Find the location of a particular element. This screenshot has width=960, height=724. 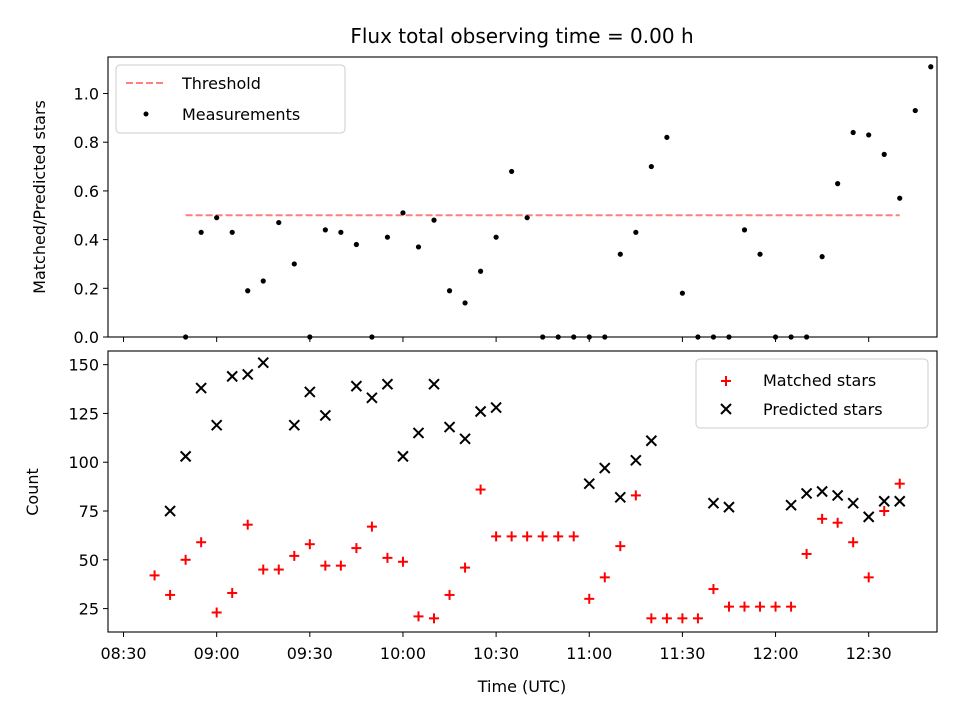

top-y-tick-label: 0.8 is located at coordinates (86, 142).